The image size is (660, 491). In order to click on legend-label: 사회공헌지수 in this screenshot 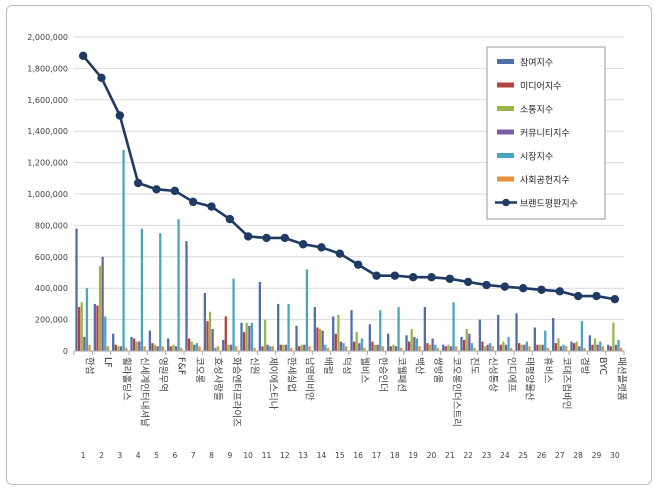, I will do `click(545, 180)`.